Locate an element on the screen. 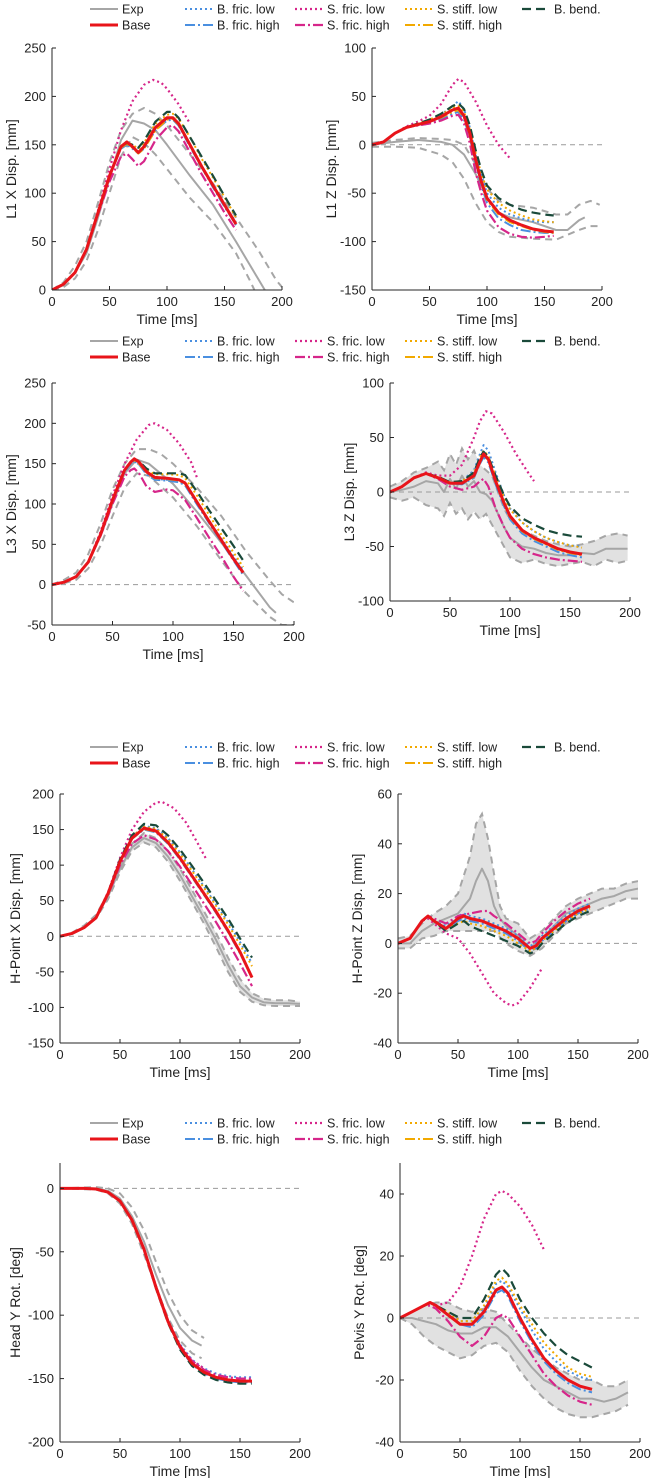  series-sfh is located at coordinates (496, 1355).